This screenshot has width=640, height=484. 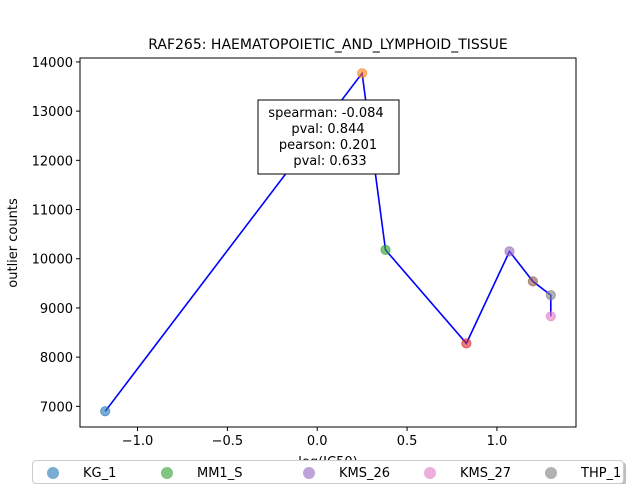 I want to click on legend-label: KMS_27, so click(x=486, y=473).